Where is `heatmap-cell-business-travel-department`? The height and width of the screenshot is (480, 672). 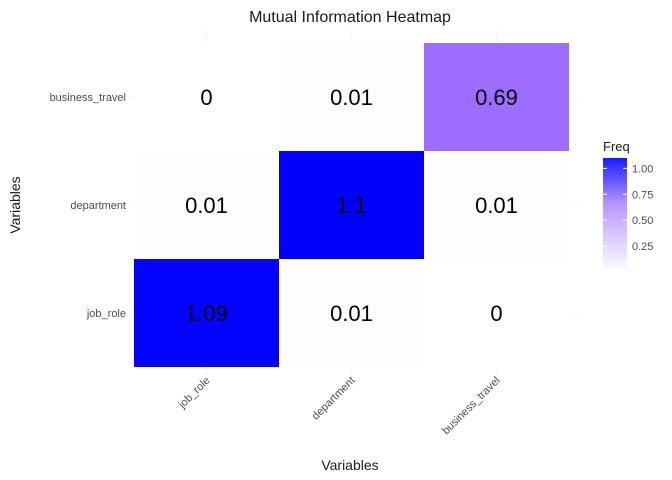 heatmap-cell-business-travel-department is located at coordinates (496, 205).